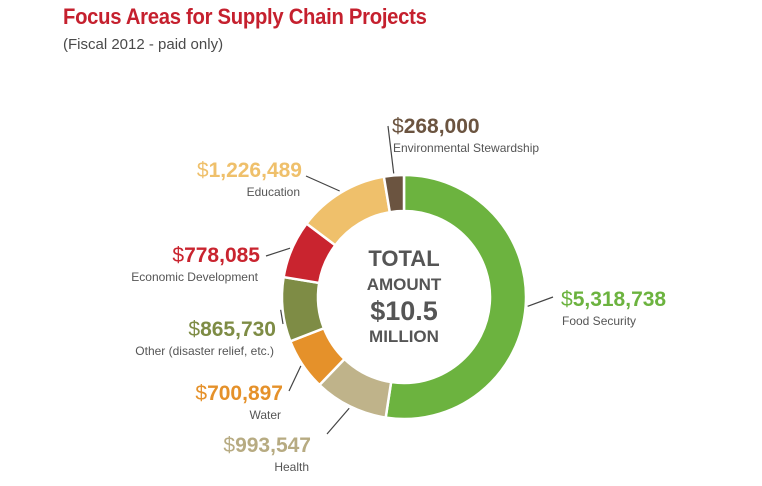 This screenshot has width=762, height=486. Describe the element at coordinates (613, 299) in the screenshot. I see `slice-value-label: $5,318,738` at that location.